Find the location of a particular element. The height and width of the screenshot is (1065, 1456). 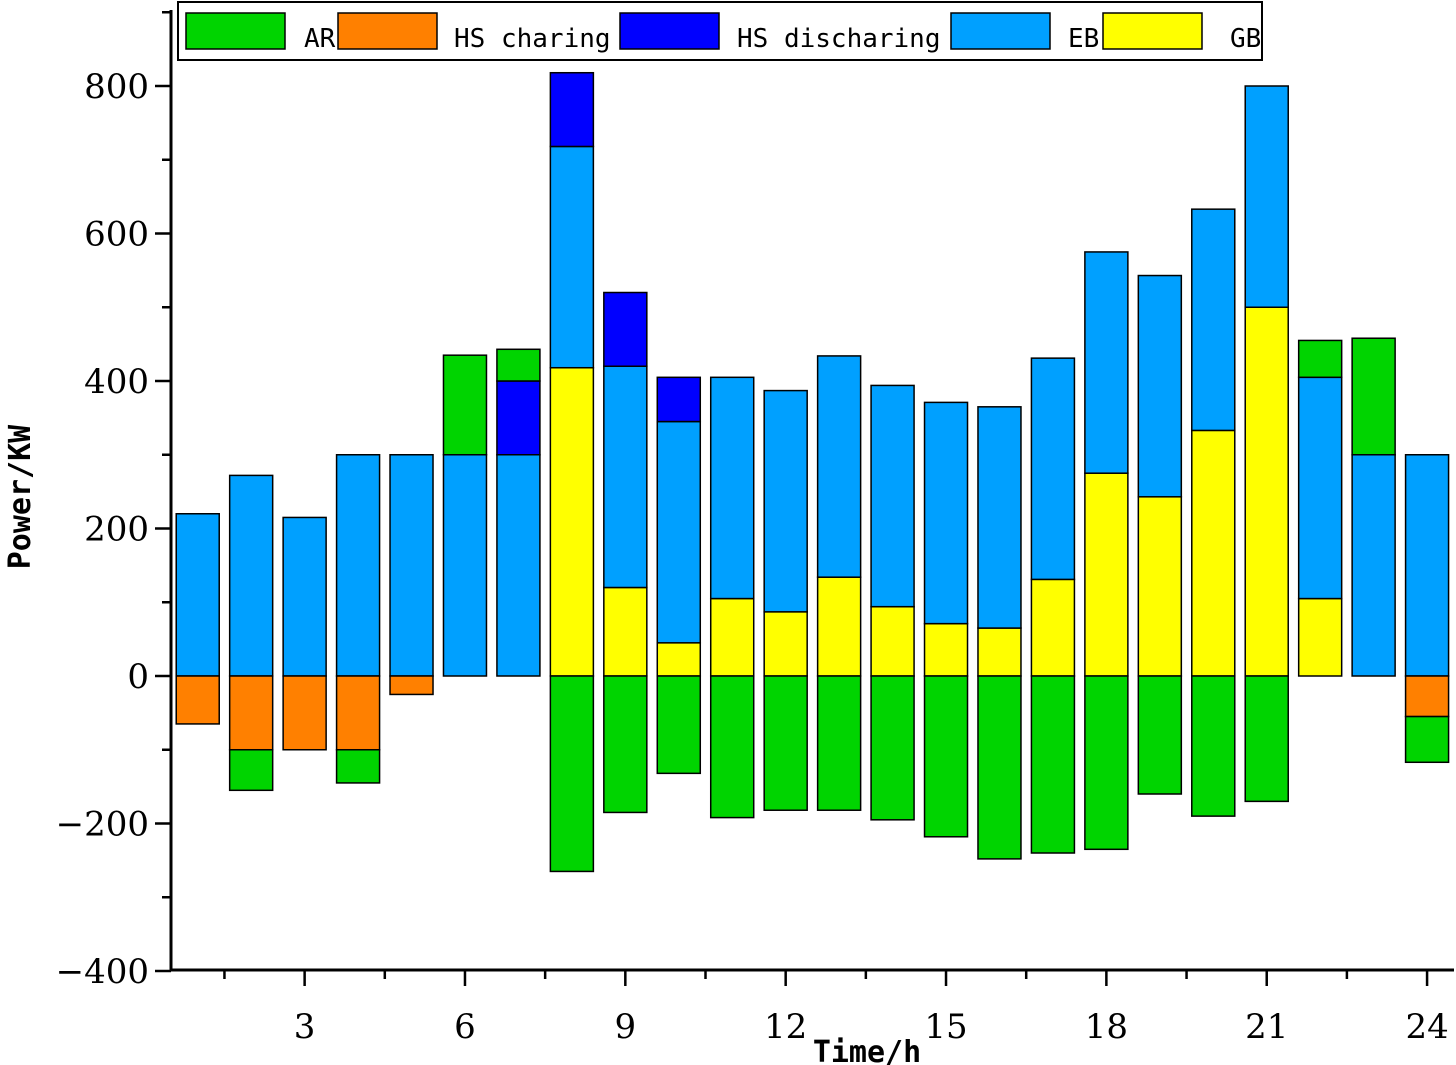

bar-gb-h16 is located at coordinates (999, 652).